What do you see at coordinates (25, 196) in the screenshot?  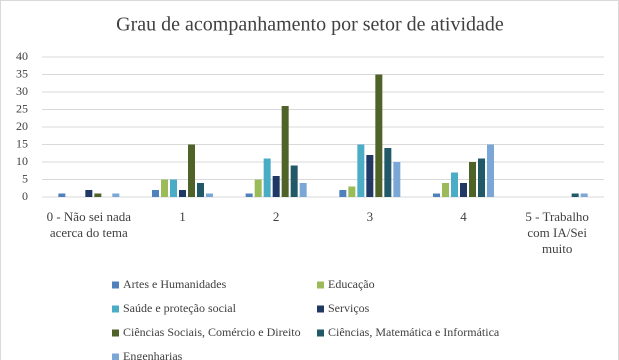 I see `y-tick-label: 0` at bounding box center [25, 196].